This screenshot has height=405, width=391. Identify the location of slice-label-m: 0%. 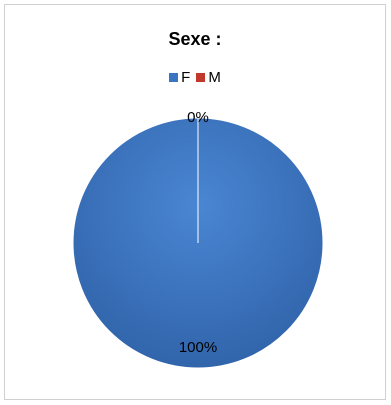
(198, 117).